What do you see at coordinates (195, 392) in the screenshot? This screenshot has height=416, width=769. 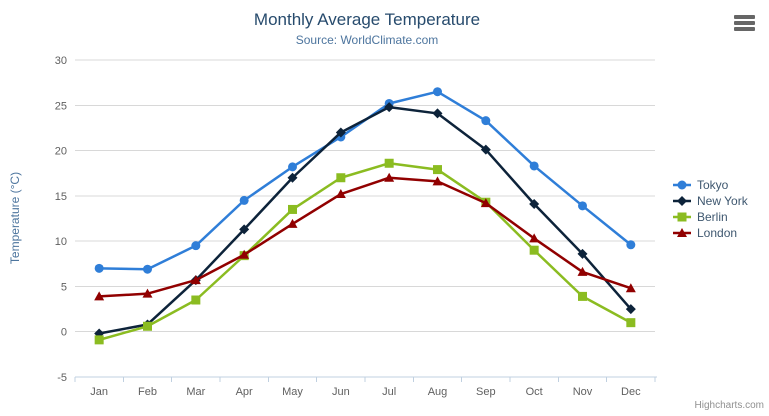 I see `svg-text: Mar` at bounding box center [195, 392].